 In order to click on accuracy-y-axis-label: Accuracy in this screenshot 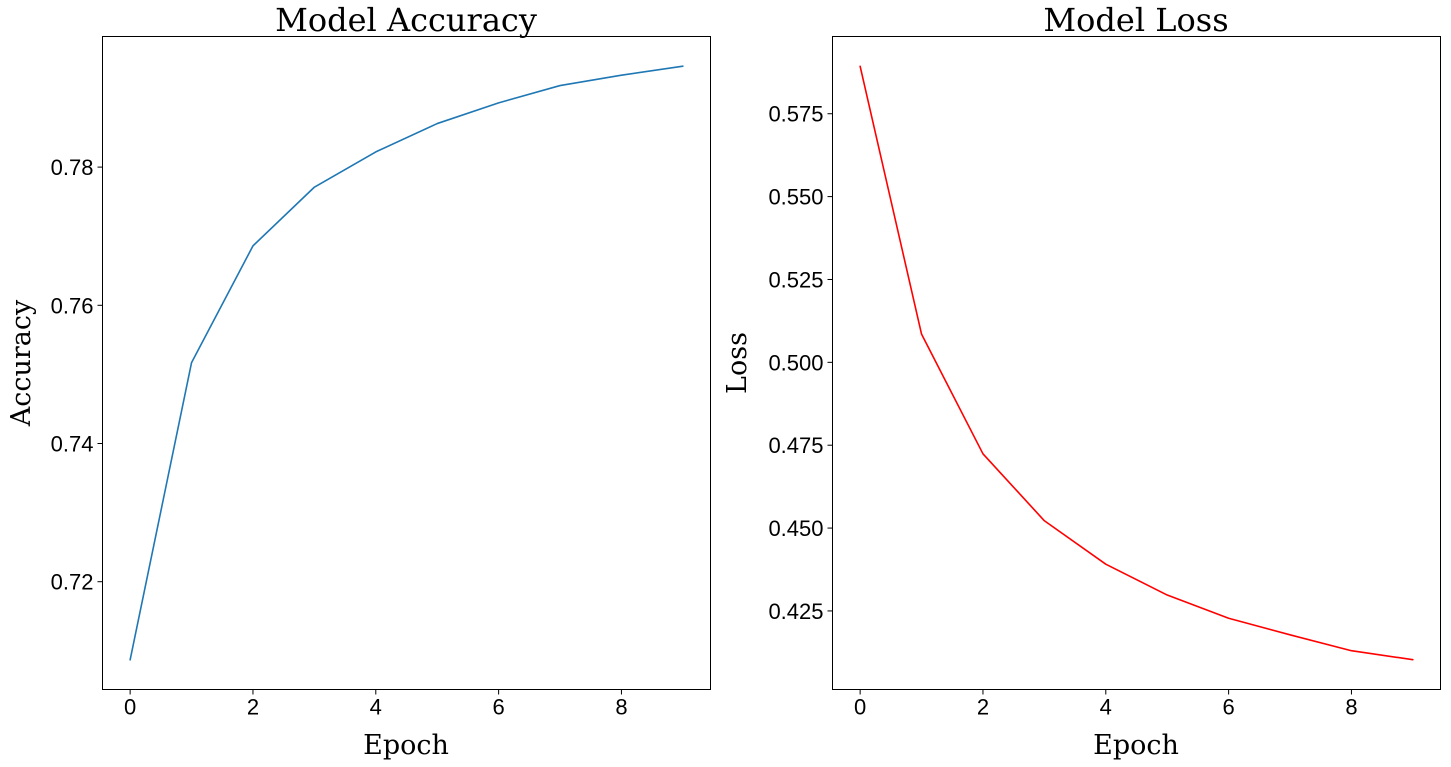, I will do `click(21, 363)`.